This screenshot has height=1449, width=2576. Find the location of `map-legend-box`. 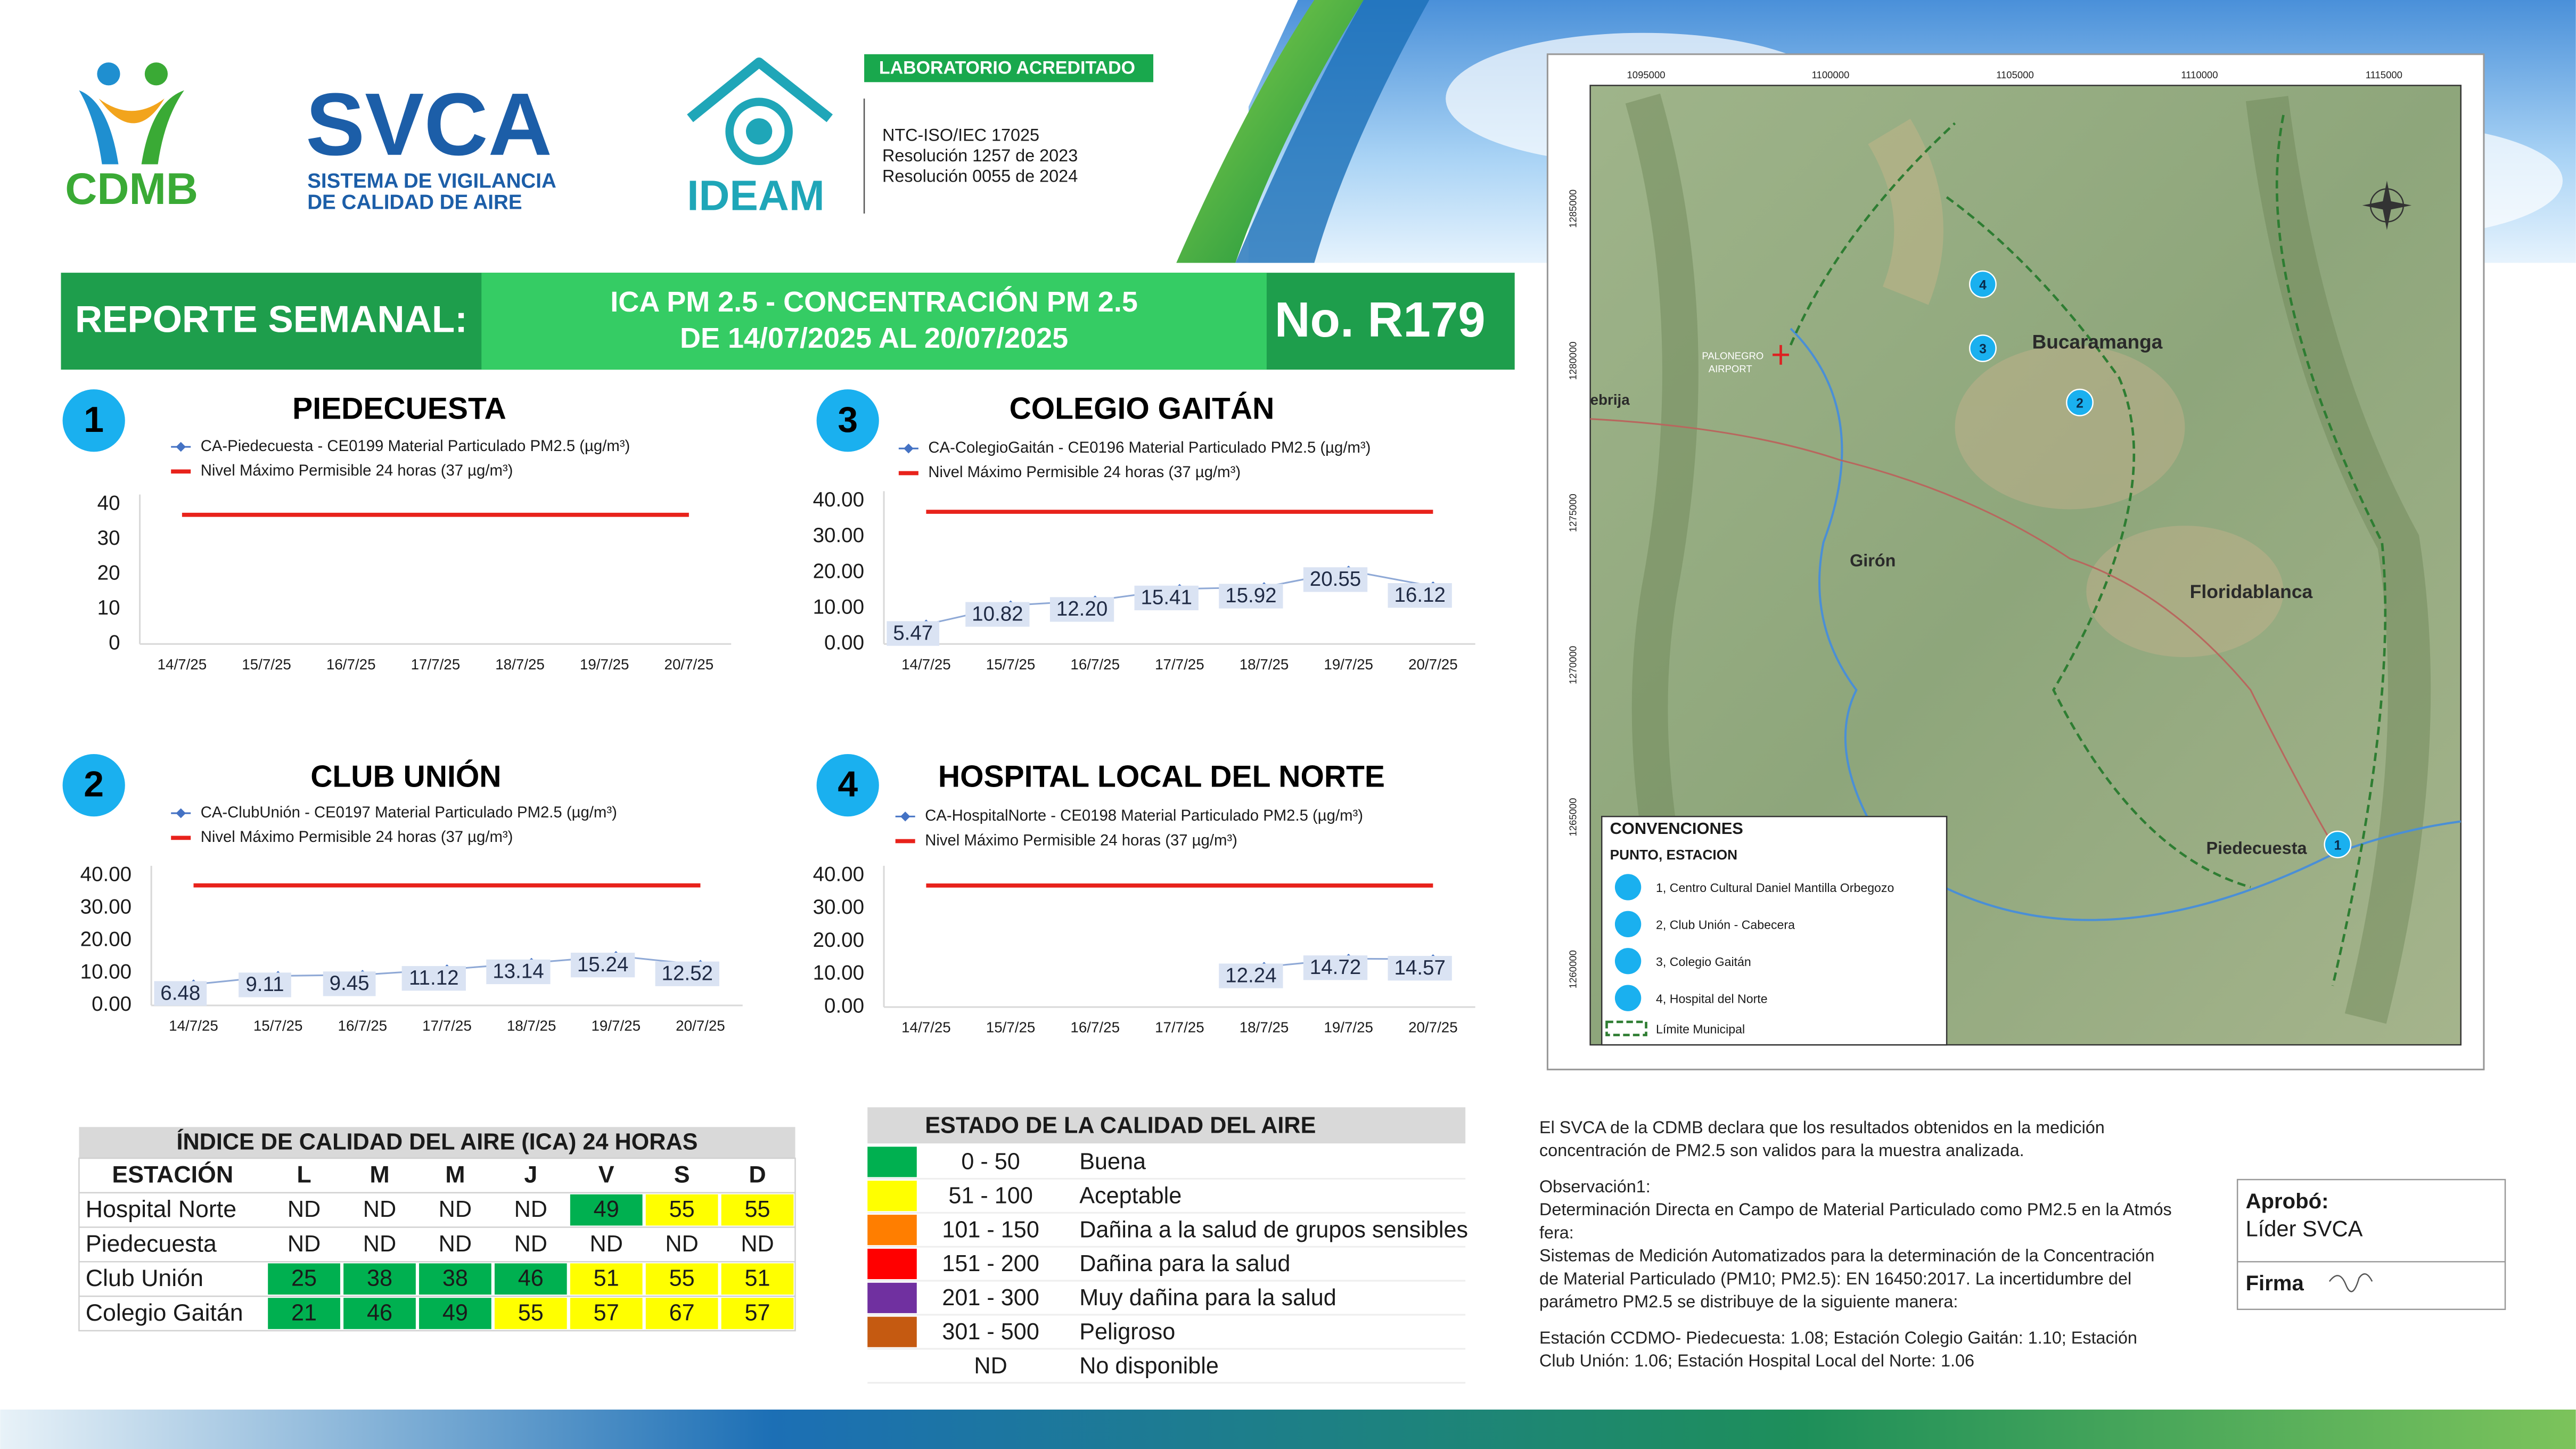

map-legend-box is located at coordinates (1774, 931).